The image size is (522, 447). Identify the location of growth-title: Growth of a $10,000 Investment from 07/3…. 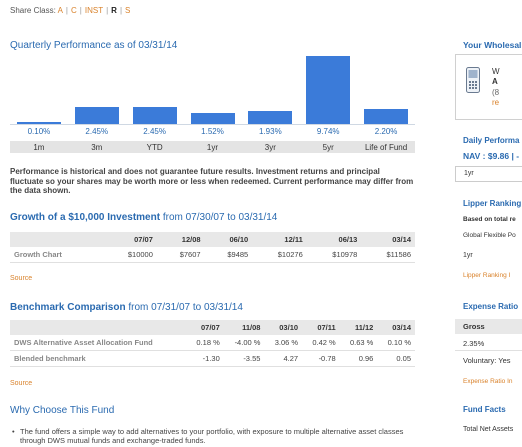
(143, 217).